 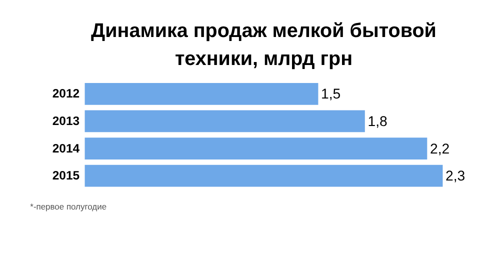 What do you see at coordinates (440, 148) in the screenshot?
I see `data-label: 2,2` at bounding box center [440, 148].